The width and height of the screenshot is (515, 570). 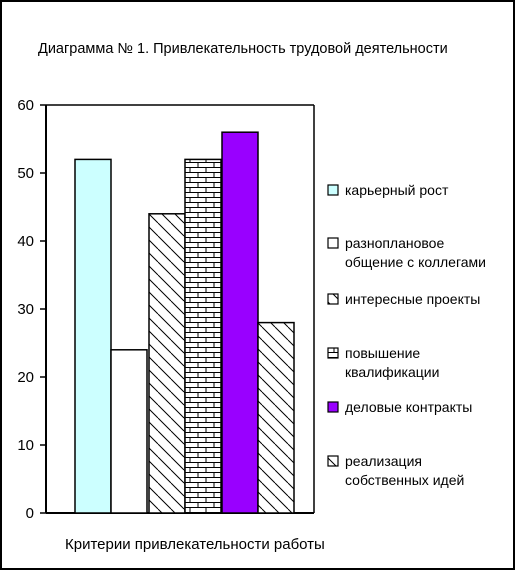 I want to click on legend-label-3: интересные проекты, so click(x=412, y=299).